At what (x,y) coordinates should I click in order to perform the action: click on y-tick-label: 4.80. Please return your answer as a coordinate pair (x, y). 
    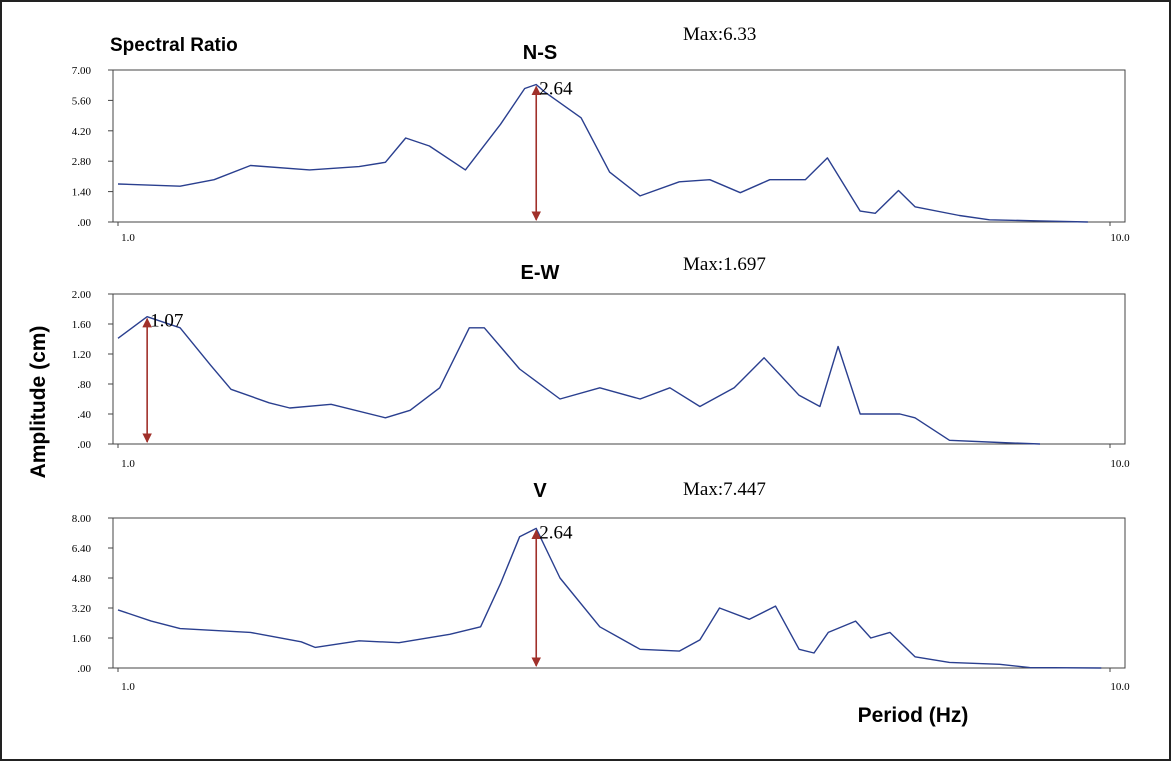
    Looking at the image, I should click on (82, 579).